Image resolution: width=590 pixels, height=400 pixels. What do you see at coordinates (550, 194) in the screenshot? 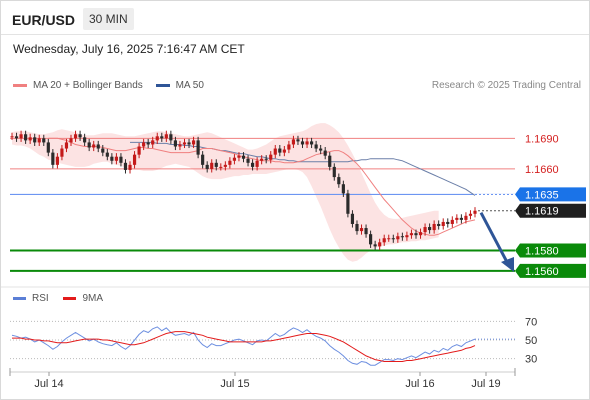
I see `level-tag-1.1635` at bounding box center [550, 194].